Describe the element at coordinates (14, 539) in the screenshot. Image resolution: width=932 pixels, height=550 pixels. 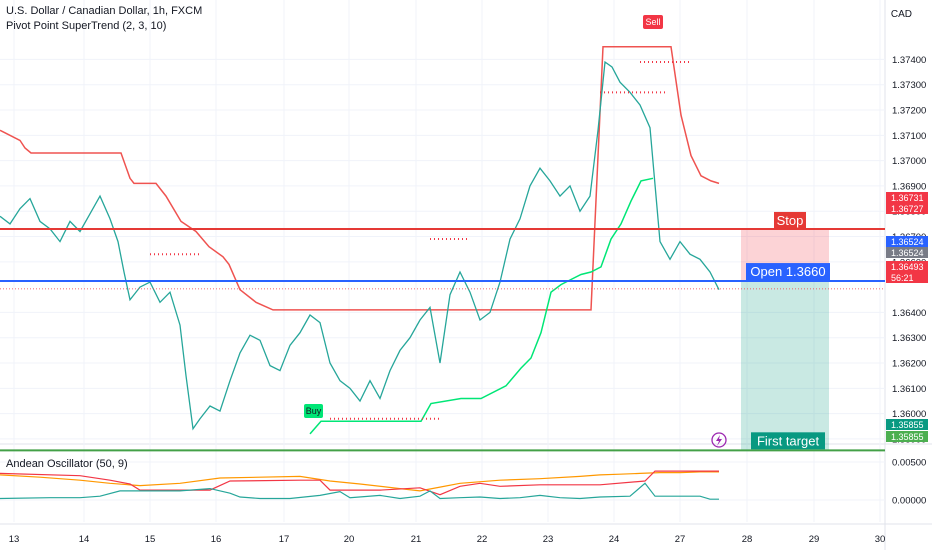
I see `x-tick-label: 13` at that location.